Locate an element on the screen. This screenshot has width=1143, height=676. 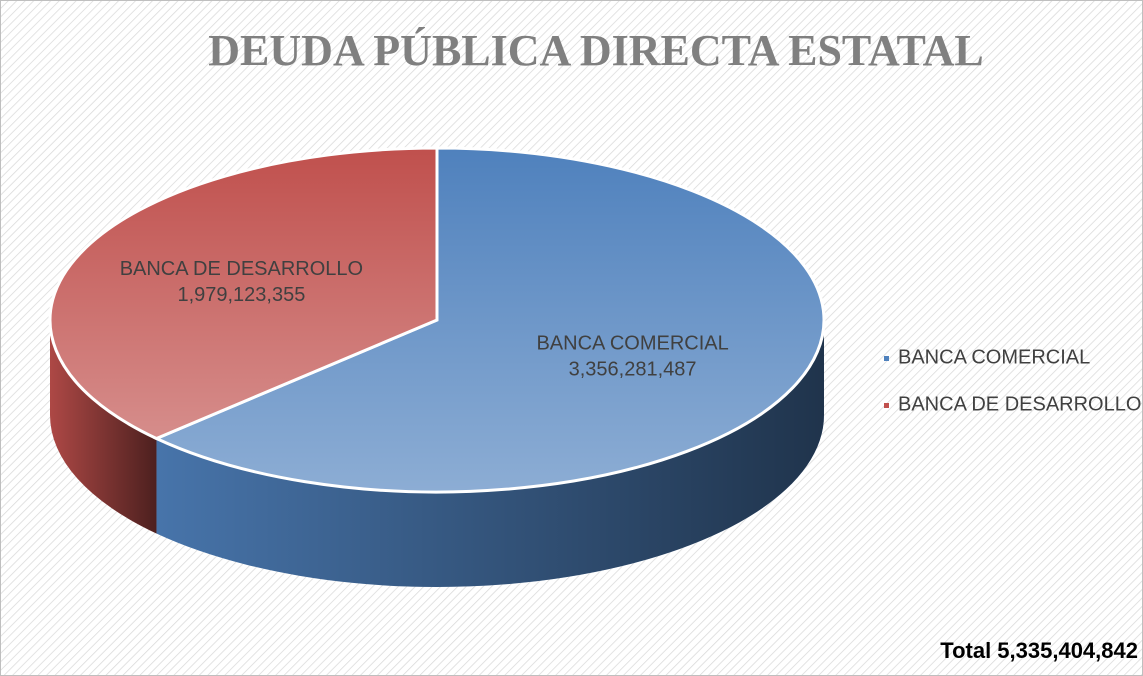
slice-side-shade is located at coordinates (103, 427).